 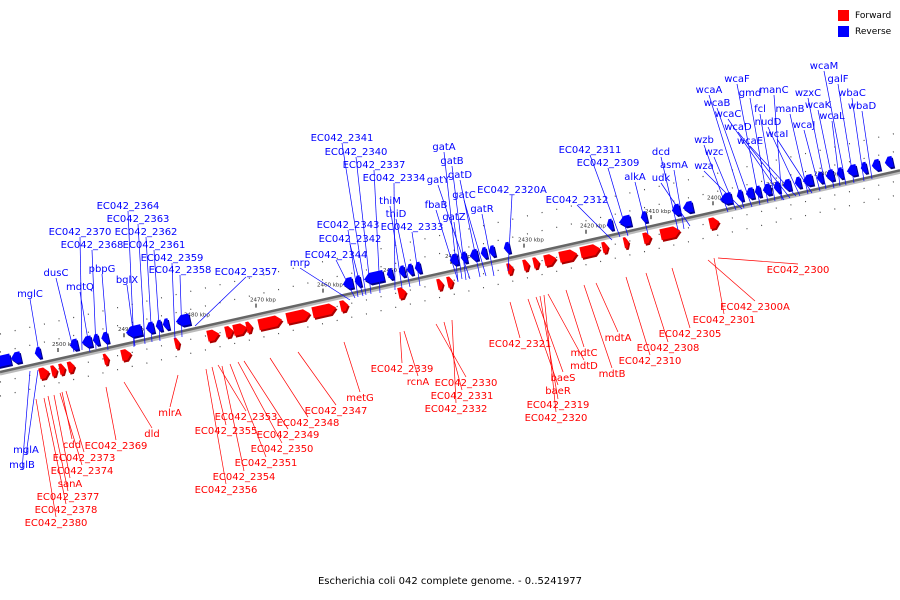 What do you see at coordinates (390, 201) in the screenshot?
I see `reverse-gene-label: thiM` at bounding box center [390, 201].